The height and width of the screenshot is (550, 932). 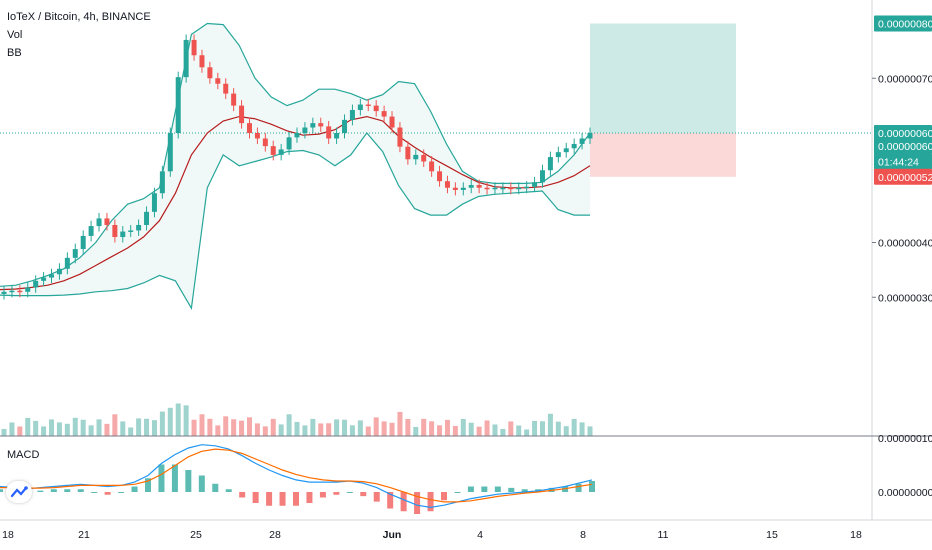 What do you see at coordinates (296, 475) in the screenshot?
I see `signal-line` at bounding box center [296, 475].